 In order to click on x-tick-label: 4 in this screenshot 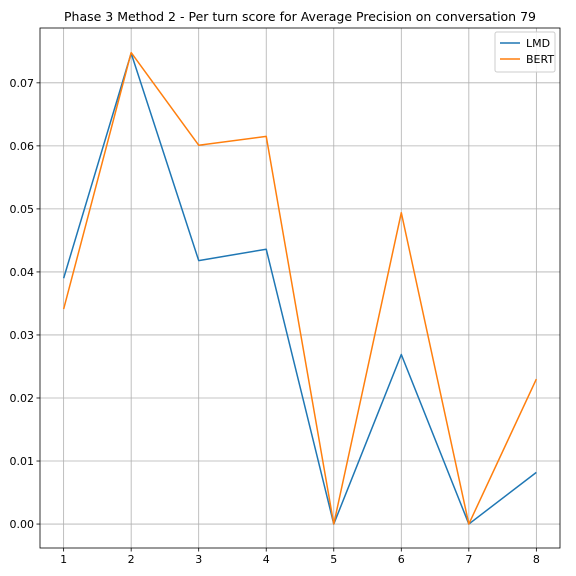, I will do `click(266, 559)`.